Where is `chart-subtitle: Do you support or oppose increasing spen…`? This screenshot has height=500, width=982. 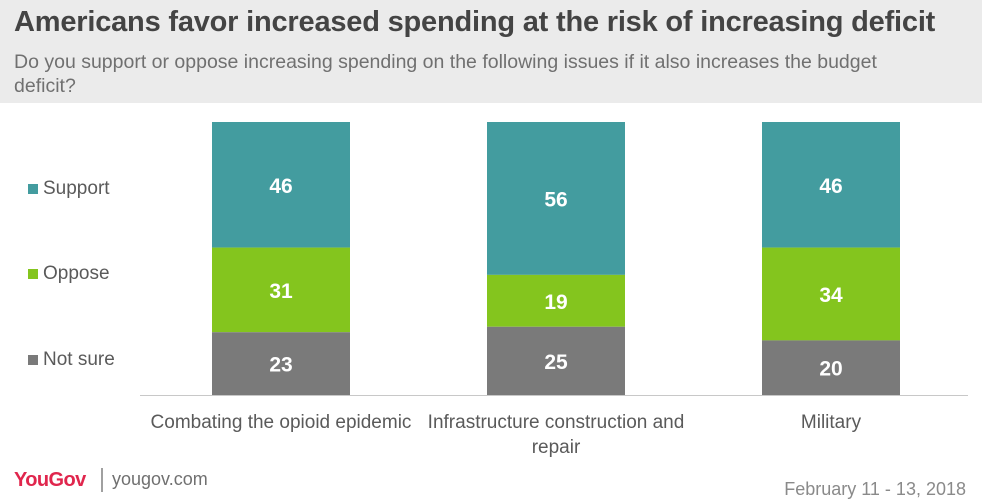
chart-subtitle: Do you support or oppose increasing spen… is located at coordinates (445, 74).